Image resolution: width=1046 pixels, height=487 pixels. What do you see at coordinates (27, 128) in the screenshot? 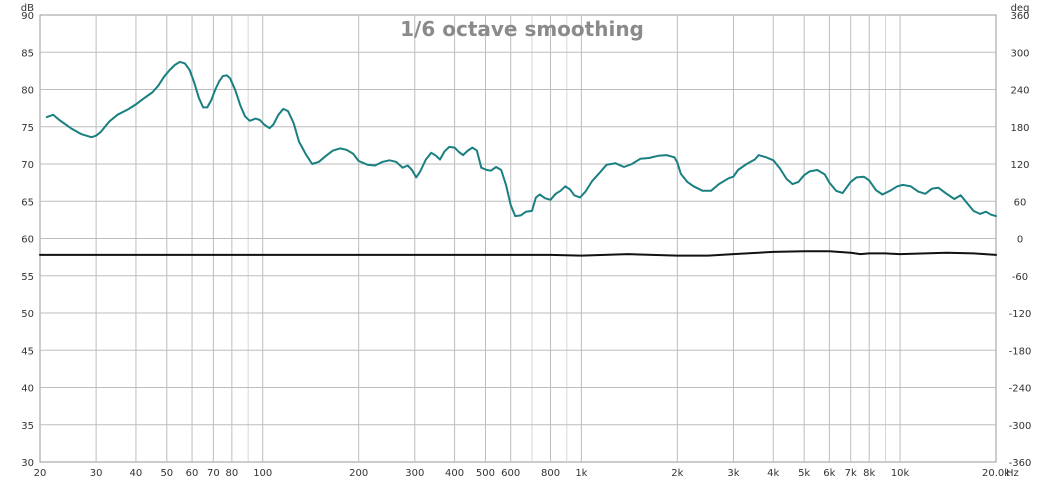
I see `y-left-tick-label: 75` at bounding box center [27, 128].